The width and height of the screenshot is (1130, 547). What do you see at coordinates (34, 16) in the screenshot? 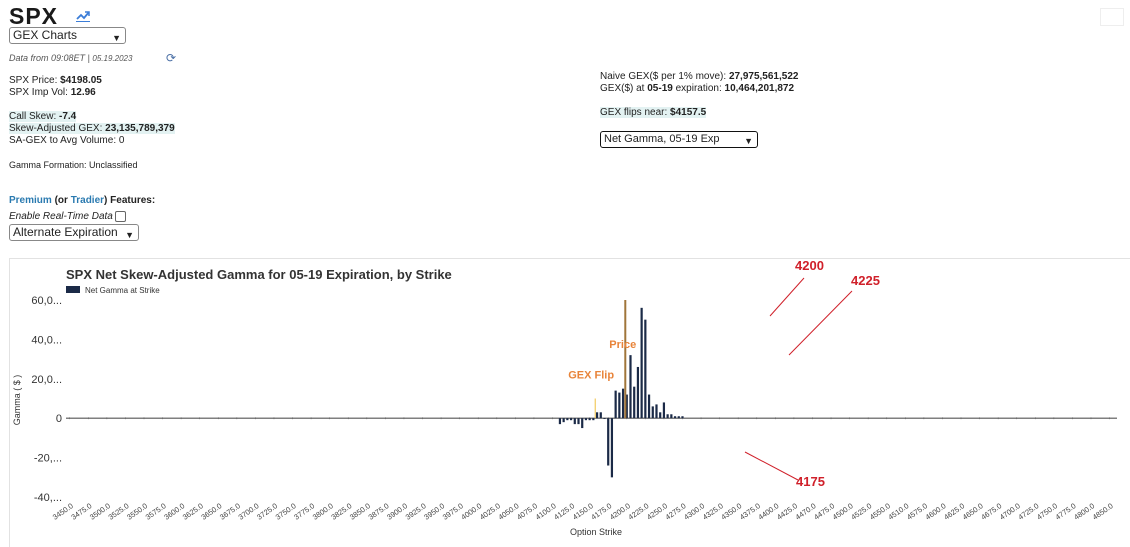
I see `ticker-symbol: SPX` at bounding box center [34, 16].